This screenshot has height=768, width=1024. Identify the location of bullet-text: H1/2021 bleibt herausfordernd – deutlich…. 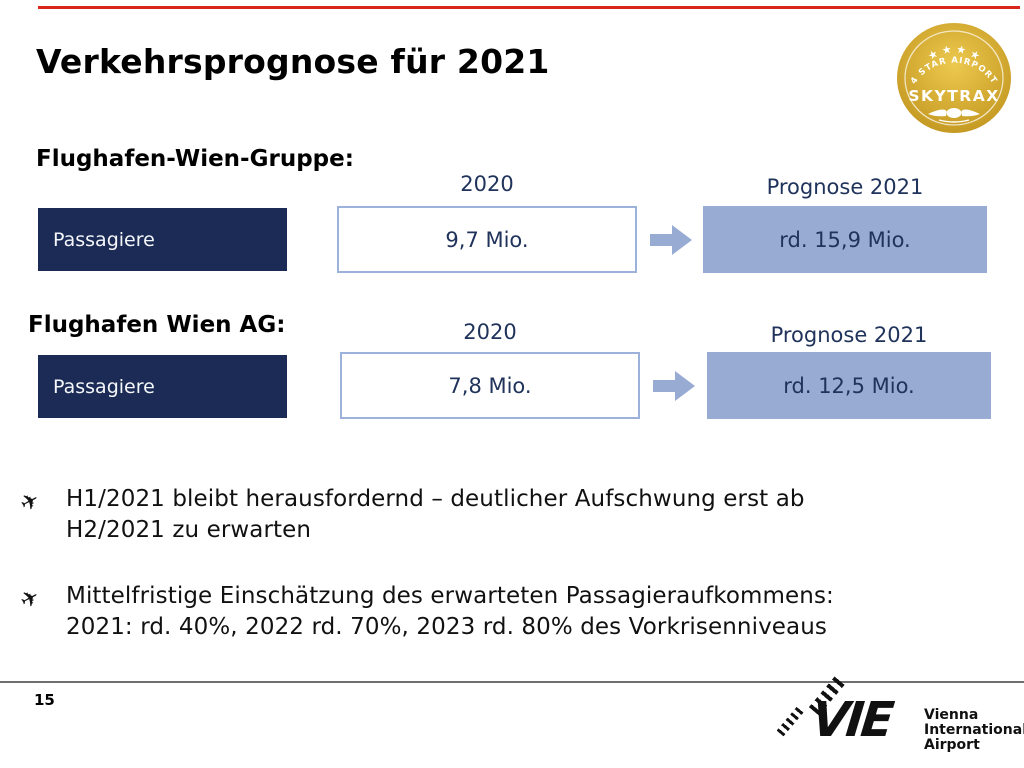
(435, 515).